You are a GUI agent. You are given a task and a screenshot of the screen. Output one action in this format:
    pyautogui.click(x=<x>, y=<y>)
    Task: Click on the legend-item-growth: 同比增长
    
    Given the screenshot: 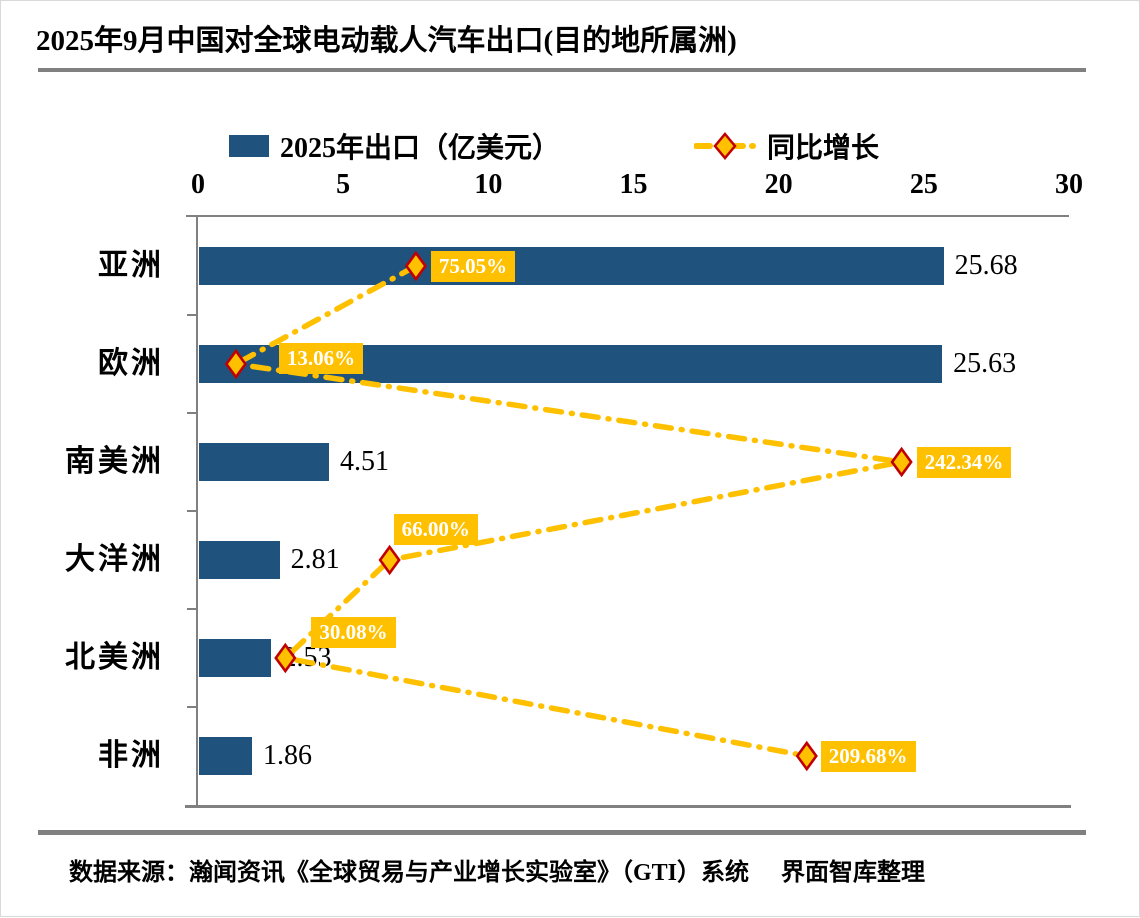 What is the action you would take?
    pyautogui.click(x=786, y=146)
    